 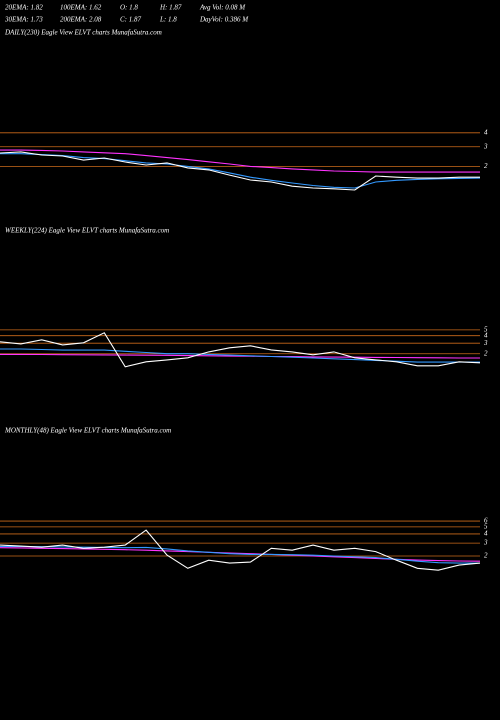 What do you see at coordinates (168, 20) in the screenshot?
I see `header-stat: L: 1.8` at bounding box center [168, 20].